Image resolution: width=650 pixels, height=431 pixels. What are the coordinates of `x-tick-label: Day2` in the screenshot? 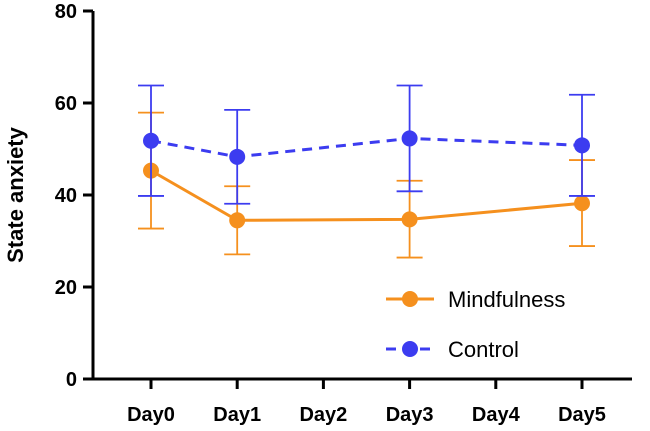 It's located at (323, 415).